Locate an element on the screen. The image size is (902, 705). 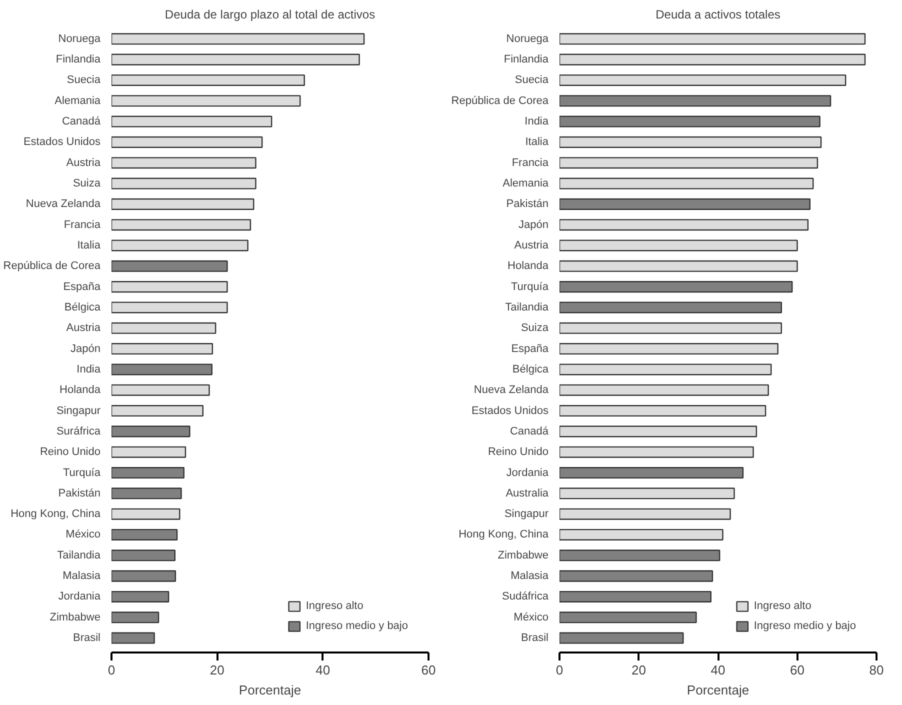
y-tick-label: Singapur is located at coordinates (526, 514).